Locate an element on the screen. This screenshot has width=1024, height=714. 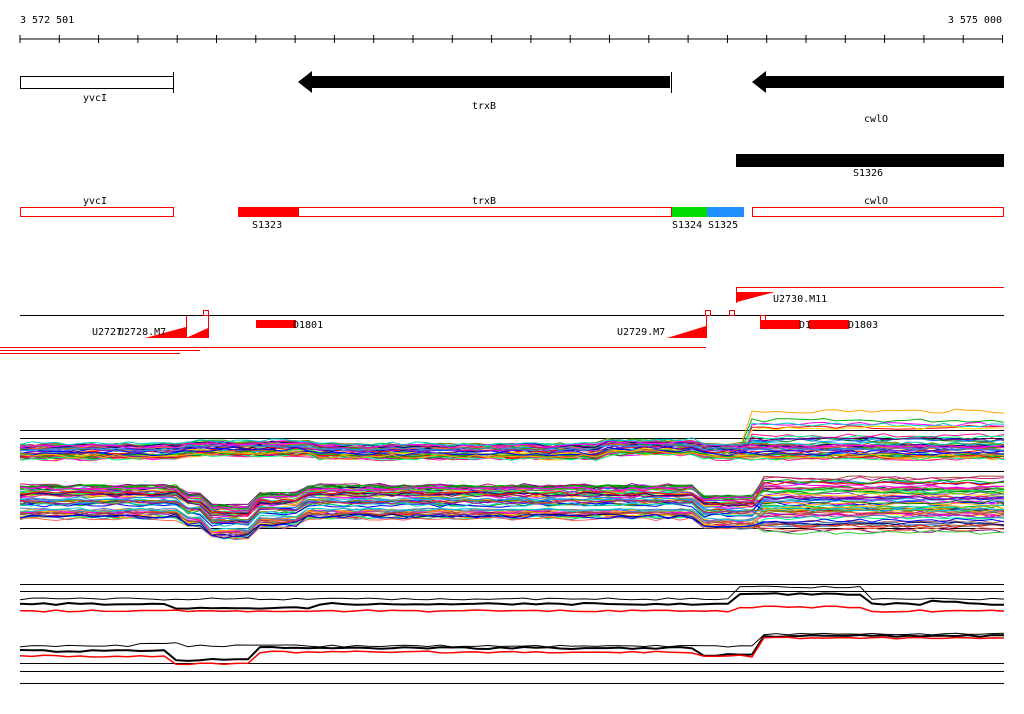
ruler-end-label: 3 575 000 is located at coordinates (975, 20).